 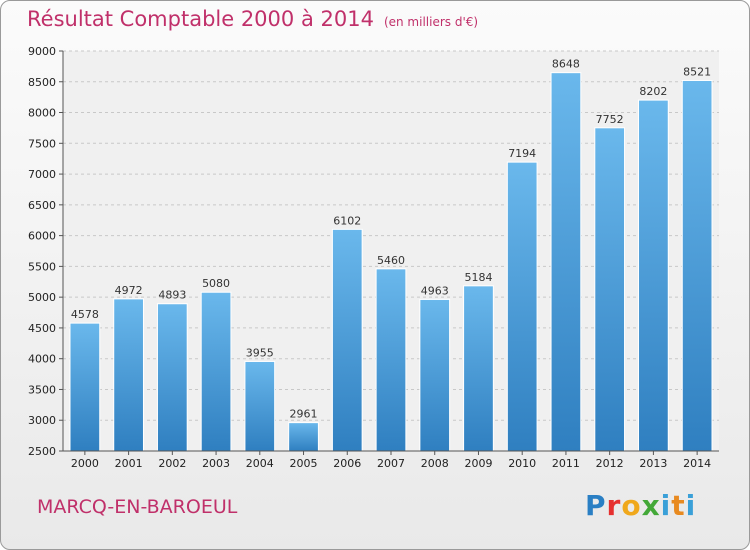 I want to click on y-tick-label: 9000, so click(x=42, y=51).